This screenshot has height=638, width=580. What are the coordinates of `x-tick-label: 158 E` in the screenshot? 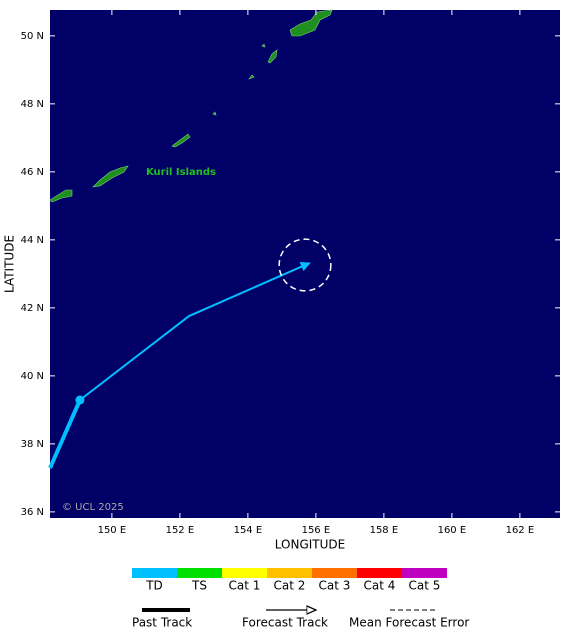 It's located at (384, 530).